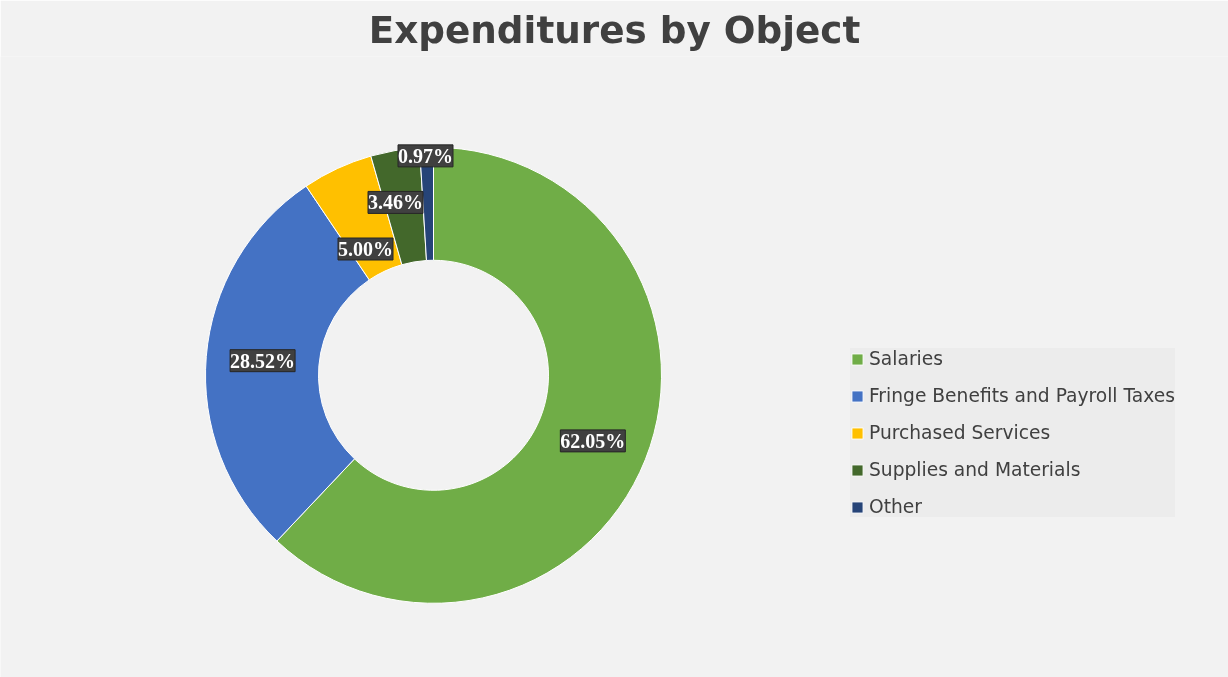  Describe the element at coordinates (975, 469) in the screenshot. I see `legend-label: Supplies and Materials` at that location.